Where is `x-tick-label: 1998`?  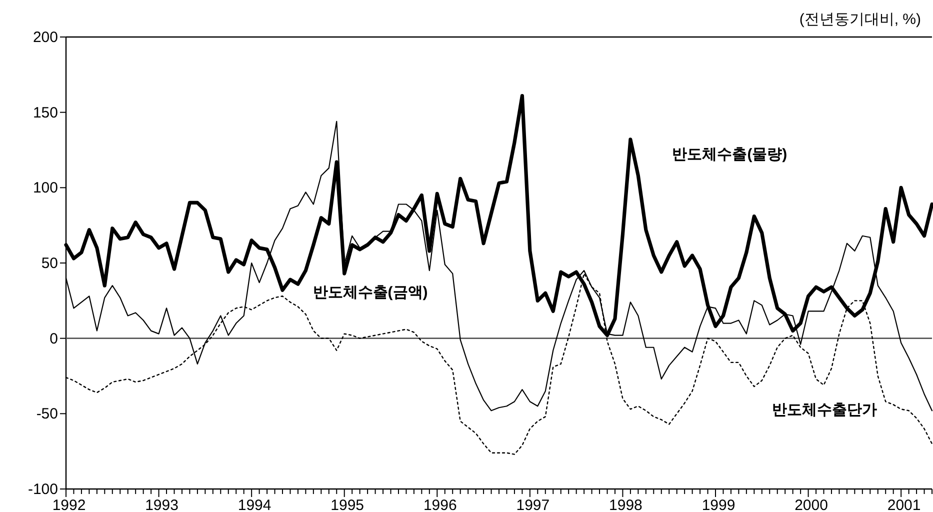
x-tick-label: 1998 is located at coordinates (625, 504).